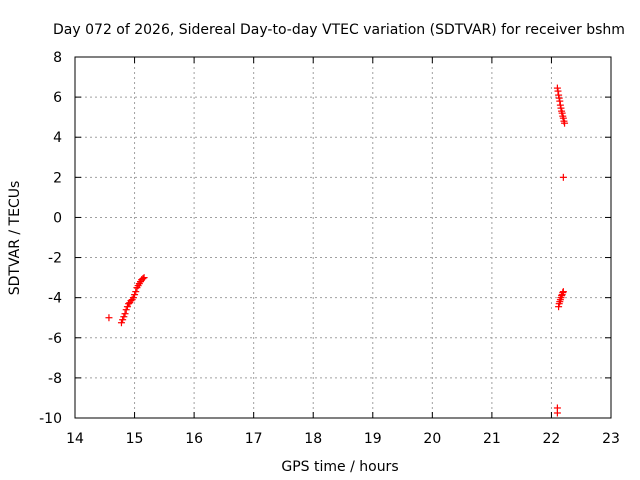 This screenshot has height=480, width=640. What do you see at coordinates (373, 439) in the screenshot?
I see `x-tick-label: 19` at bounding box center [373, 439].